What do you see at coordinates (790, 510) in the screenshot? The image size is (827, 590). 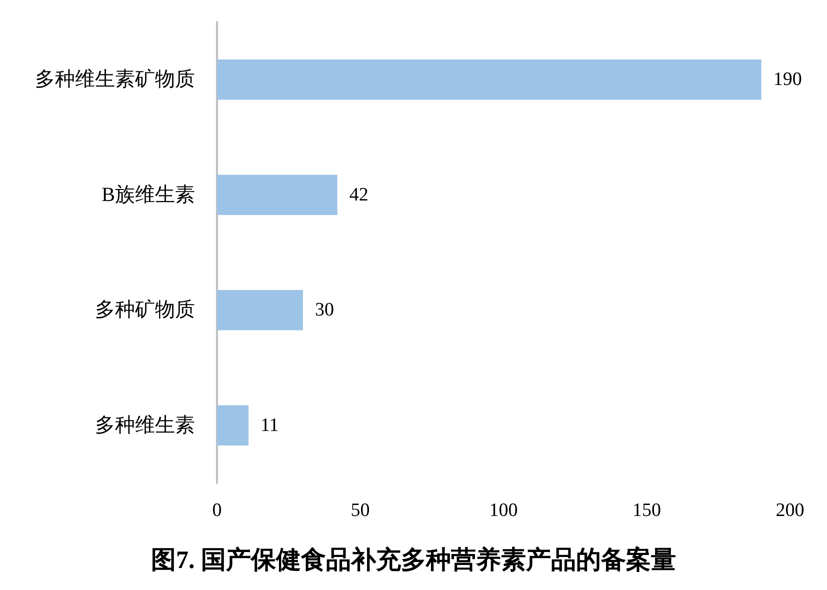 I see `x-tick-label: 200` at bounding box center [790, 510].